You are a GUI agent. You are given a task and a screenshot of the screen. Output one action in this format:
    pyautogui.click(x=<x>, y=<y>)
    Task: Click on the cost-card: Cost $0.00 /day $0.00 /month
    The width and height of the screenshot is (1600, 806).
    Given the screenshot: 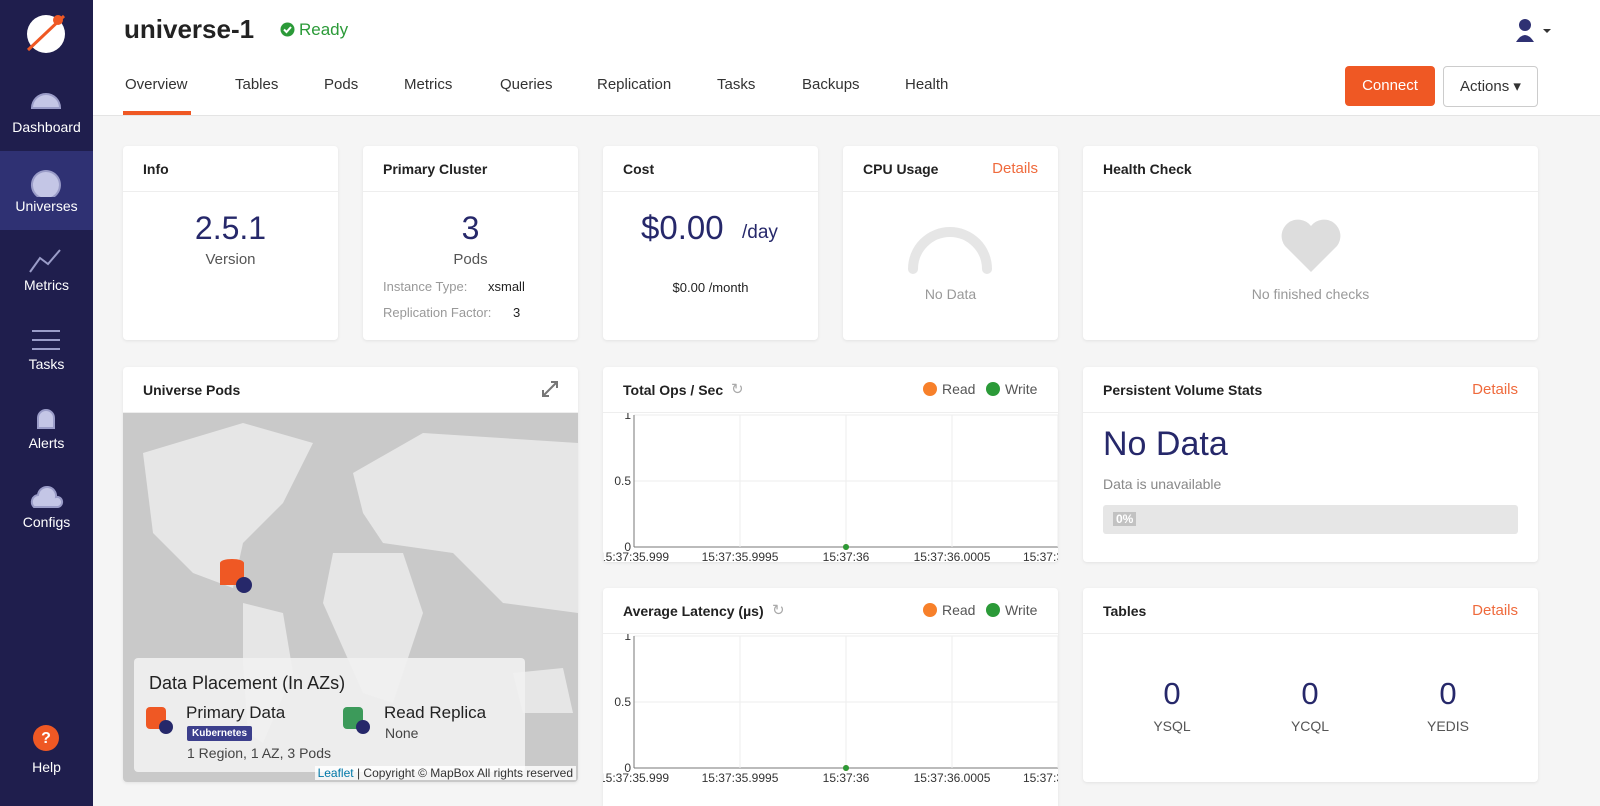 What is the action you would take?
    pyautogui.click(x=710, y=243)
    